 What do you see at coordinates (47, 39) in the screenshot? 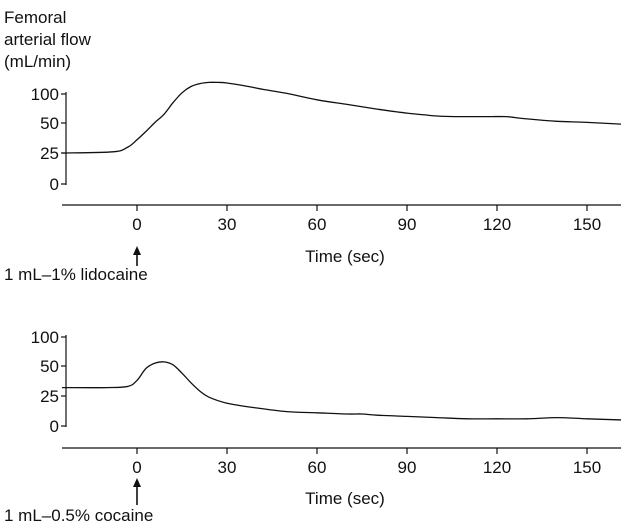
I see `ylabel-line-2: arterial flow` at bounding box center [47, 39].